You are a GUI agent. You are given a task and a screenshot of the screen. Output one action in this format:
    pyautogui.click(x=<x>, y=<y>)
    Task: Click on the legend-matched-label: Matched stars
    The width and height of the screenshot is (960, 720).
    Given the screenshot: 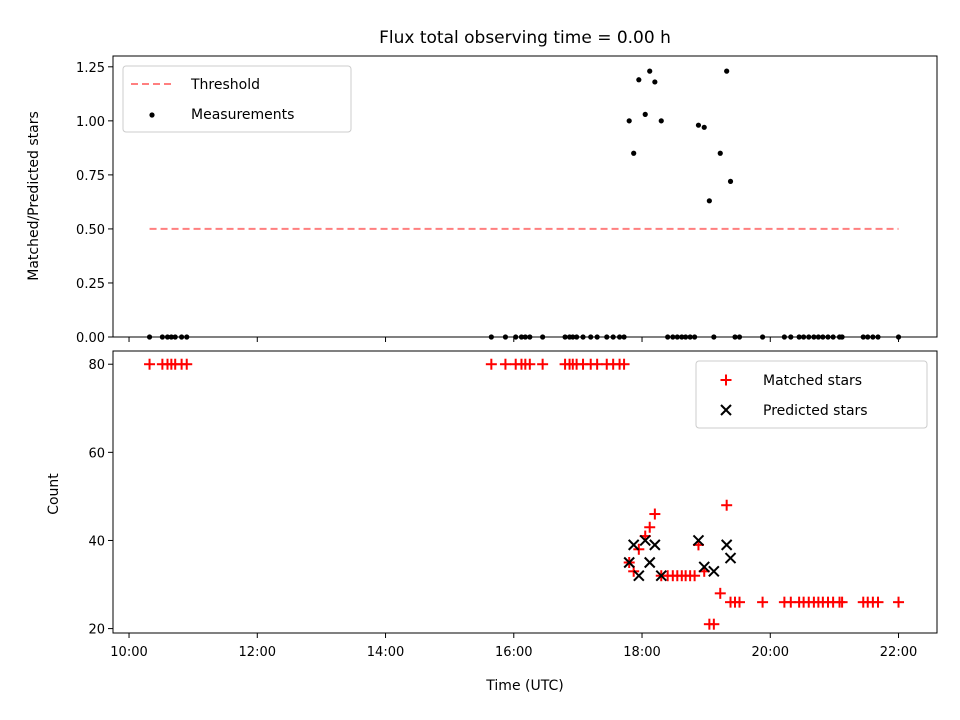 What is the action you would take?
    pyautogui.click(x=812, y=381)
    